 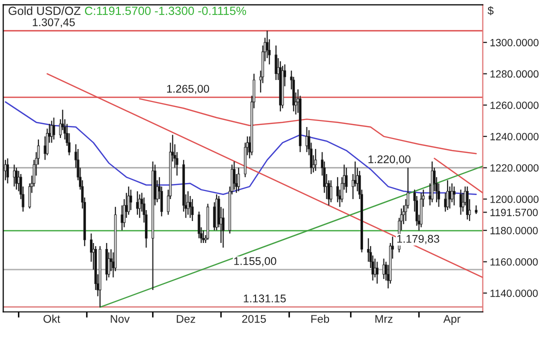 What do you see at coordinates (514, 230) in the screenshot?
I see `y-tick-label: 1180.0000` at bounding box center [514, 230].